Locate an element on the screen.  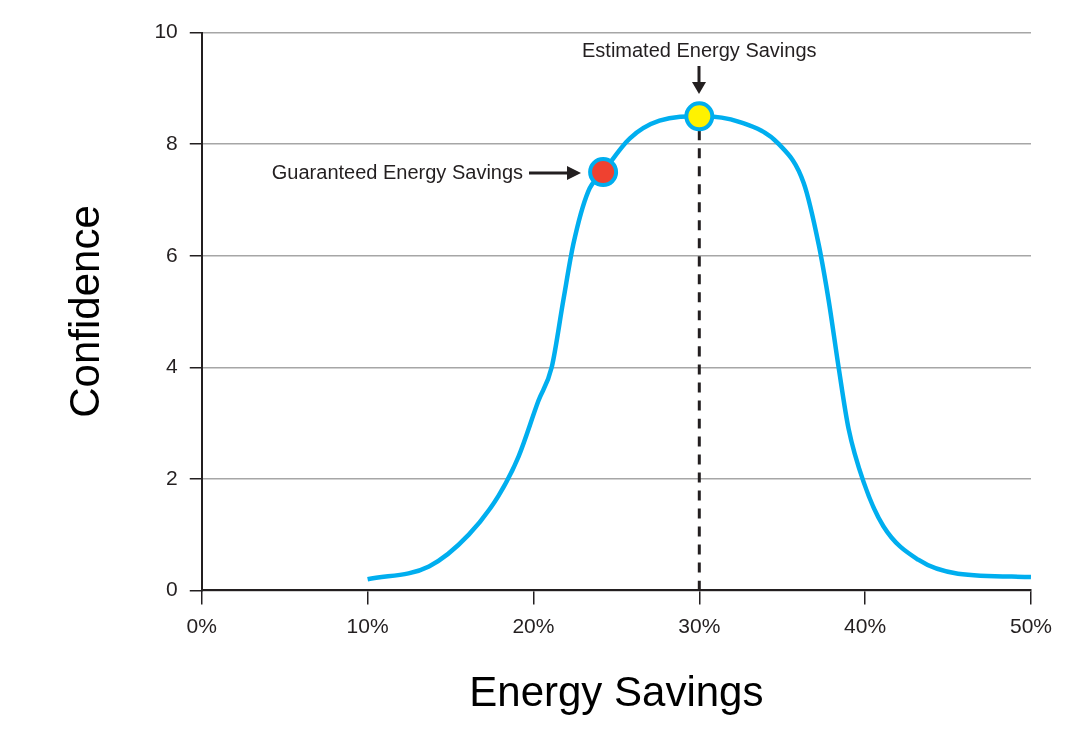
x-tick-label: 0% is located at coordinates (201, 625).